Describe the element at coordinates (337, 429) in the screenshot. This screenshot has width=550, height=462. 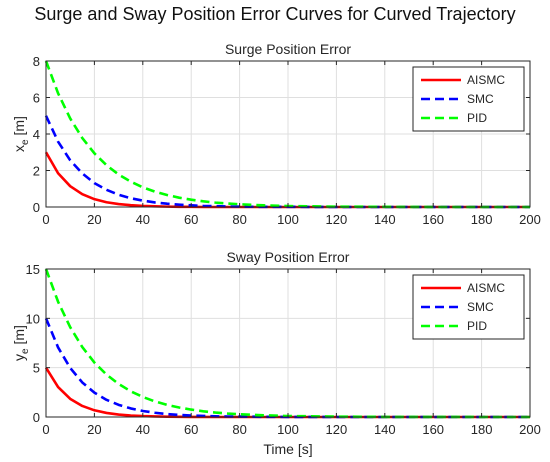
I see `chart2-x-tick-label: 120` at that location.